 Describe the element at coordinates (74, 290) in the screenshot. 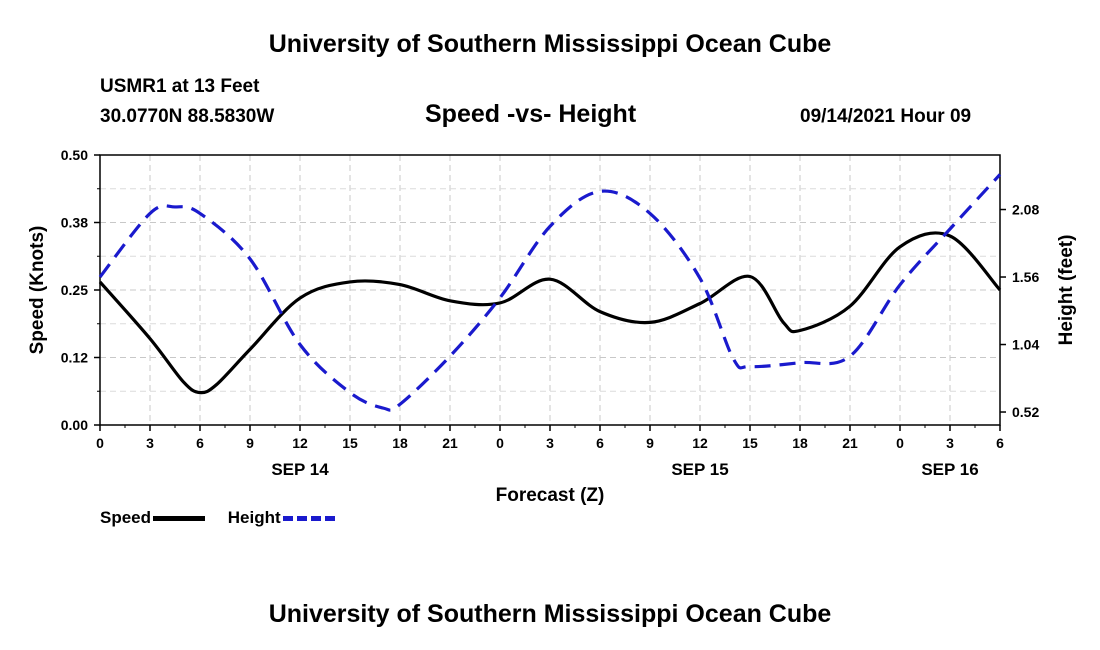

I see `y-left-tick-label: 0.25` at that location.